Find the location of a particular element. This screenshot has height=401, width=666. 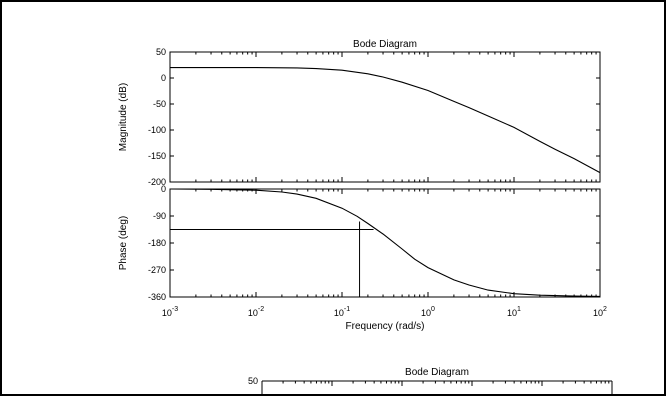

phase-y-tick-label: -270 is located at coordinates (157, 270).